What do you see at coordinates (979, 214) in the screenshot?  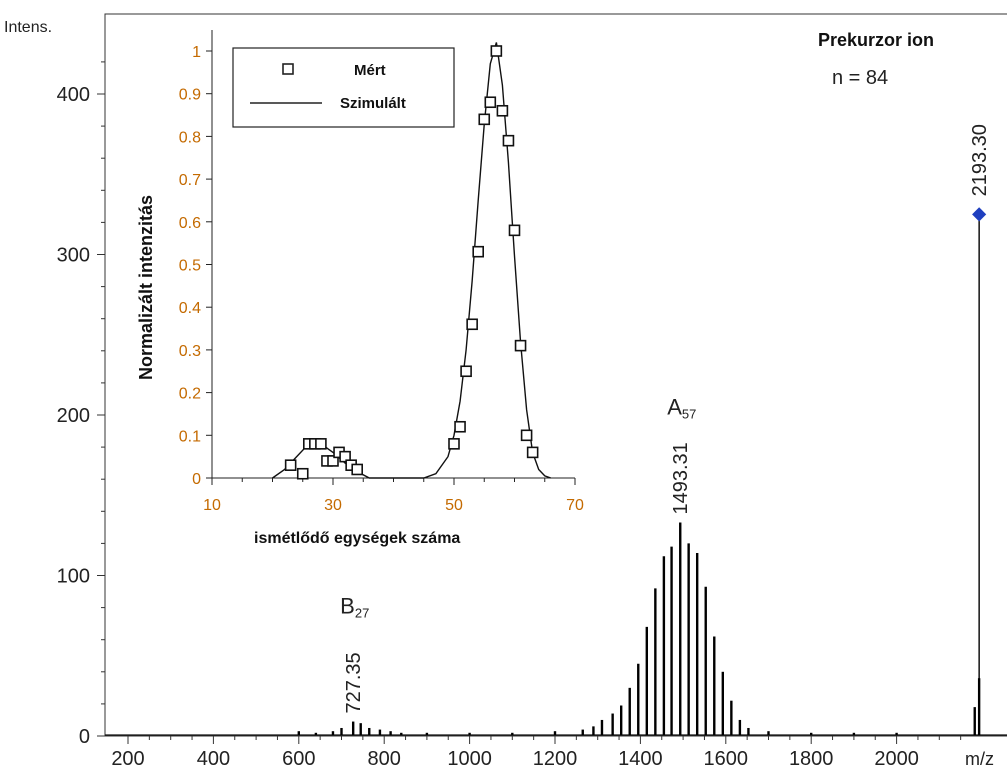 I see `precursor-diamond-marker` at bounding box center [979, 214].